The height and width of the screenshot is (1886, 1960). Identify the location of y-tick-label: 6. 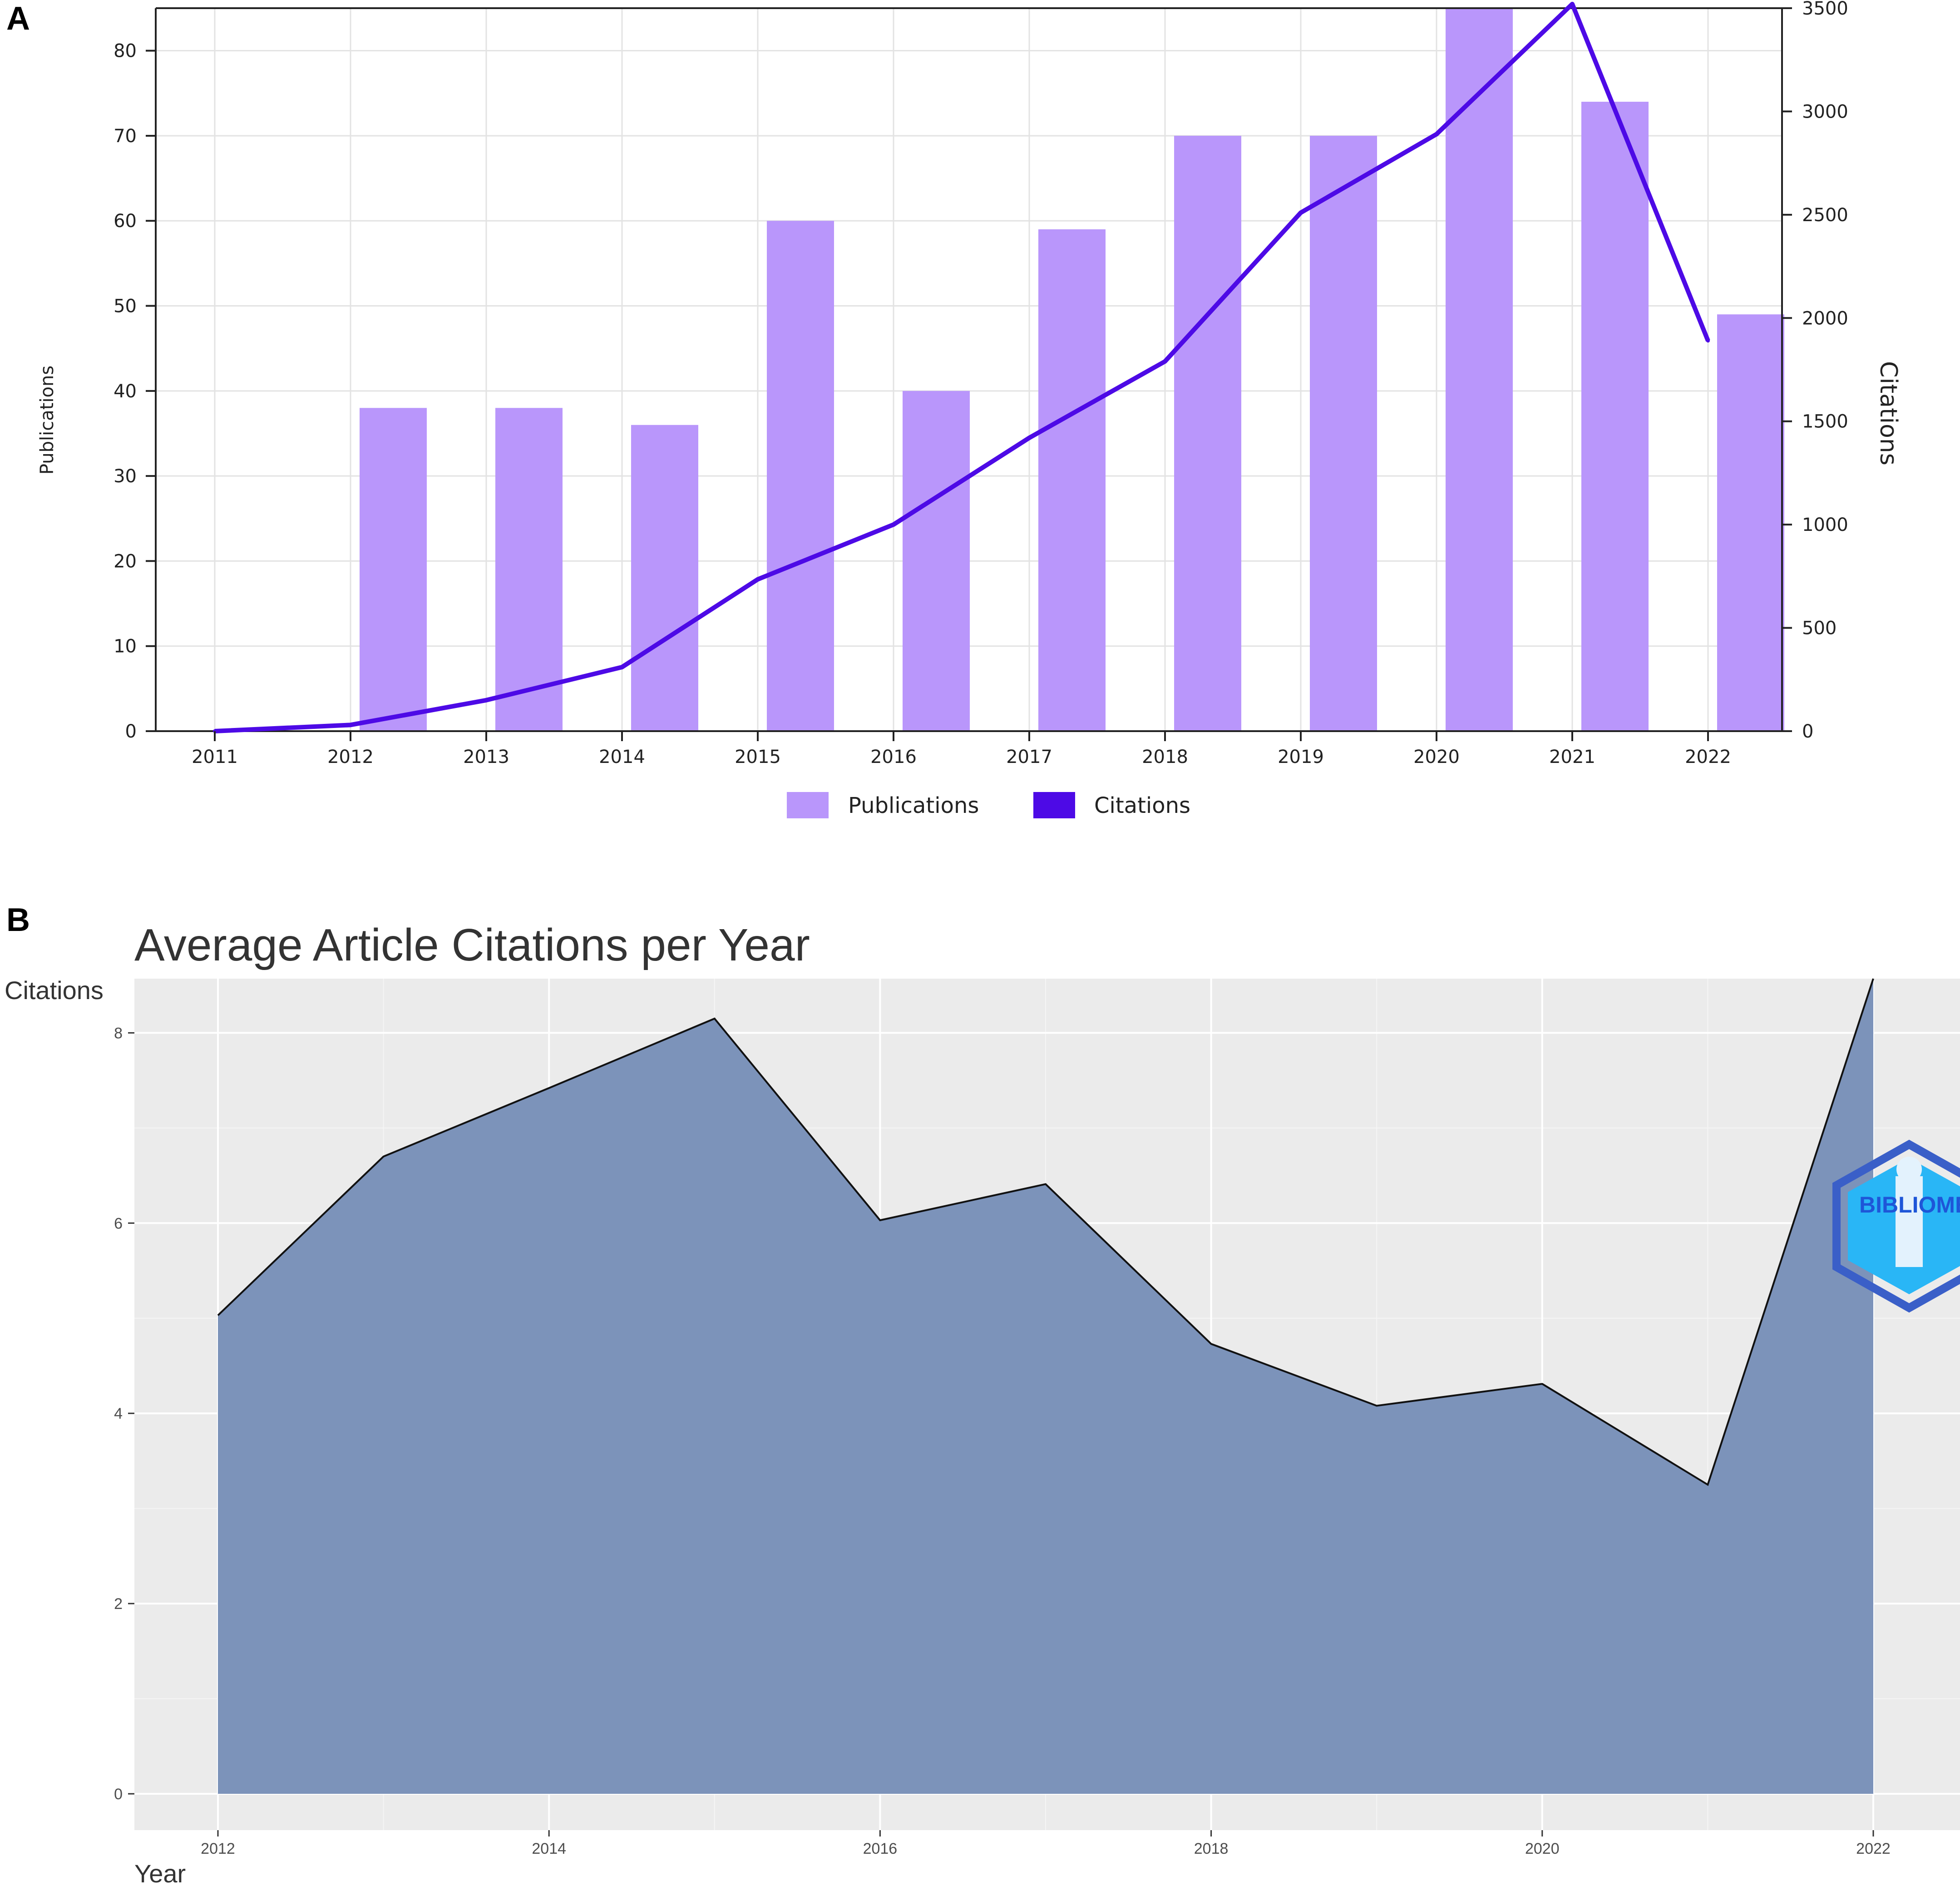
(118, 1223).